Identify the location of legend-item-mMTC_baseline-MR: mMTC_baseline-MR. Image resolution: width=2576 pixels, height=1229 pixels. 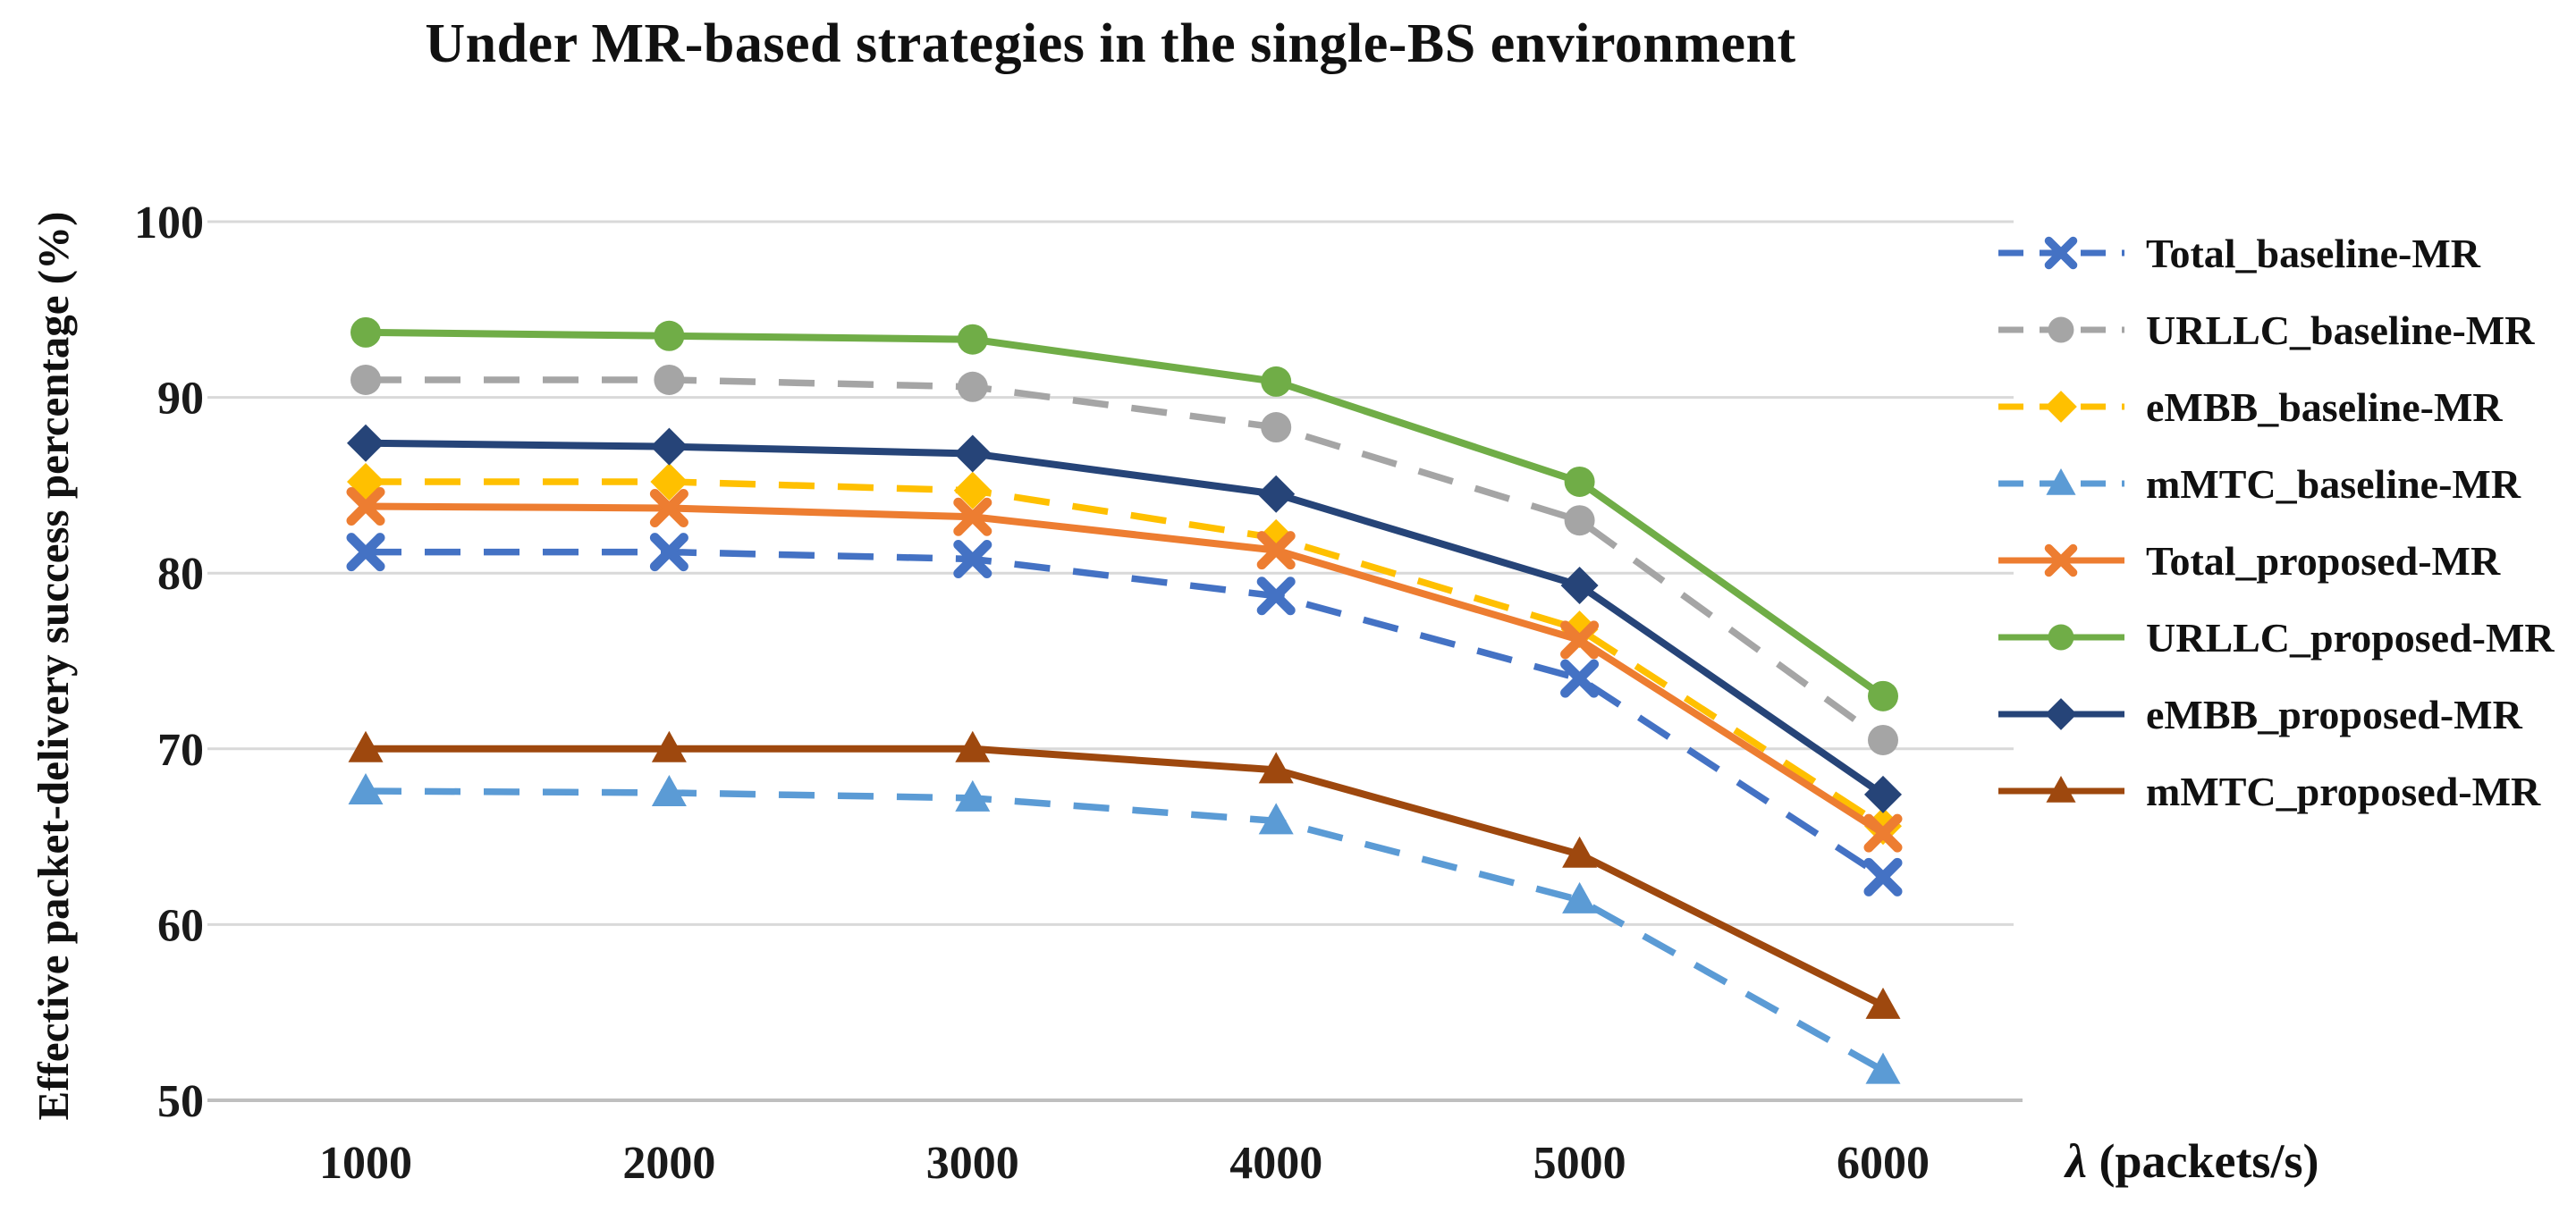
(2286, 484).